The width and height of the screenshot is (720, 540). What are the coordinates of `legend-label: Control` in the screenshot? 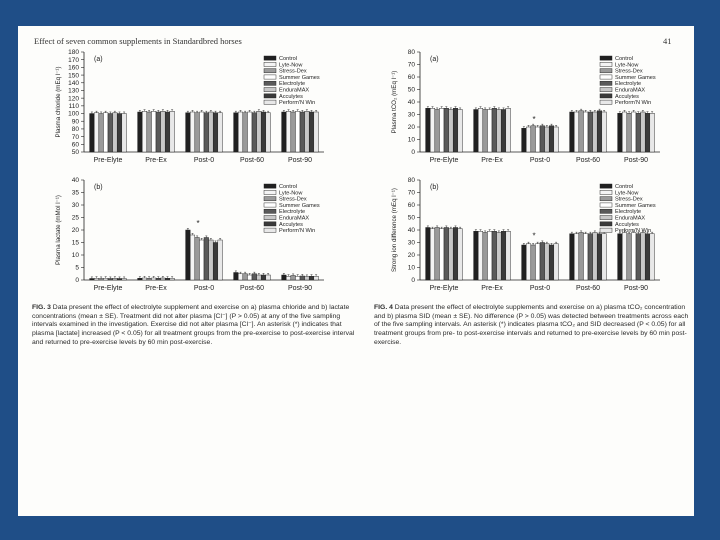 It's located at (288, 187).